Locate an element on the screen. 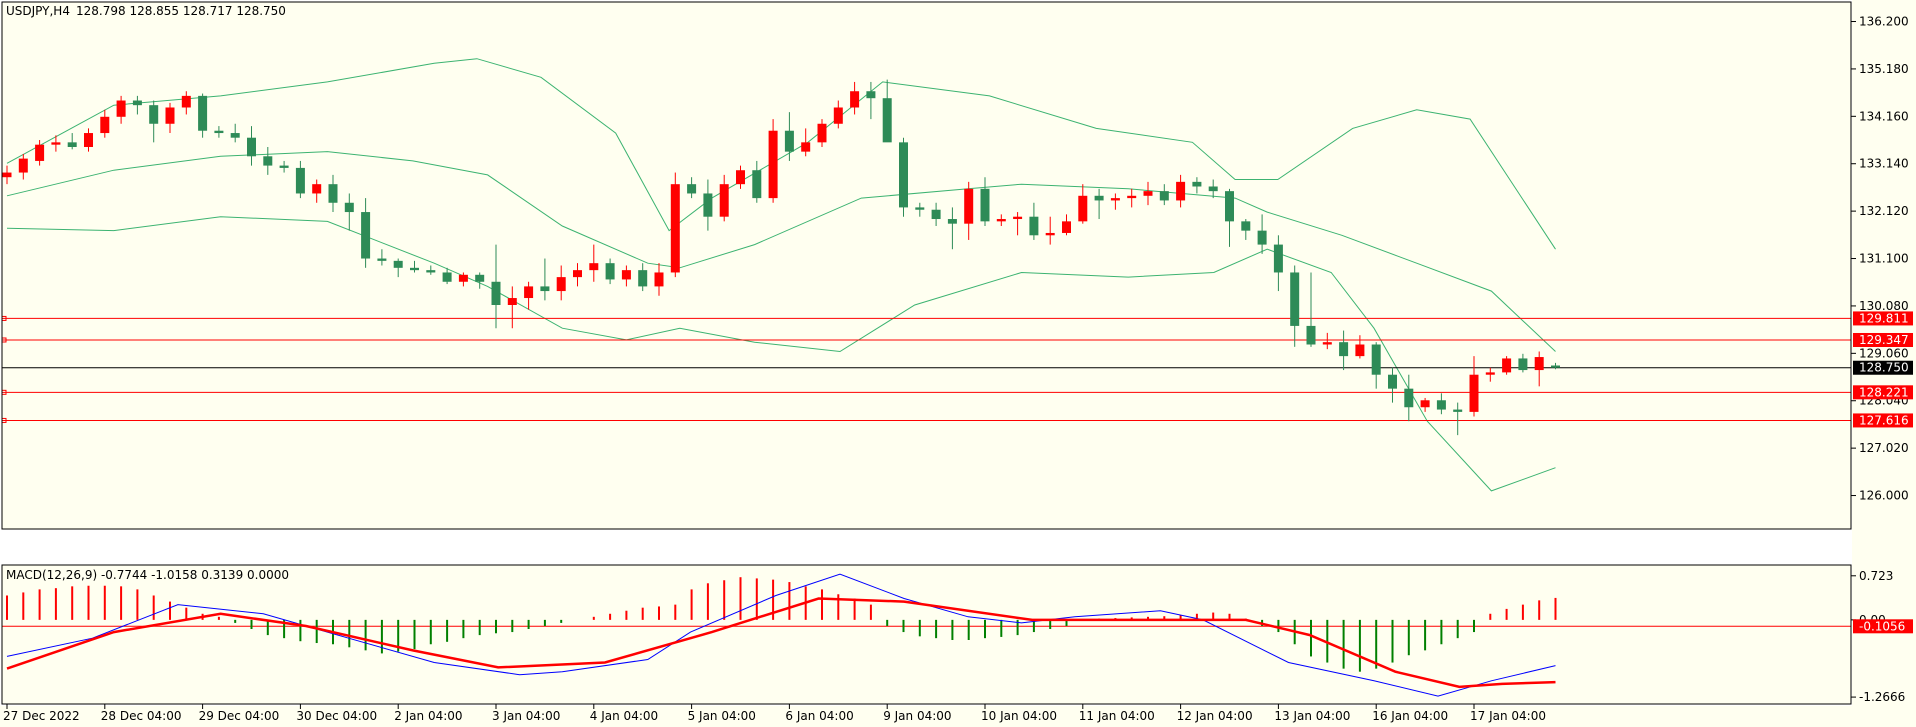 Image resolution: width=1916 pixels, height=727 pixels. ohlc-header: 128.798 128.855 128.717 128.750 is located at coordinates (181, 11).